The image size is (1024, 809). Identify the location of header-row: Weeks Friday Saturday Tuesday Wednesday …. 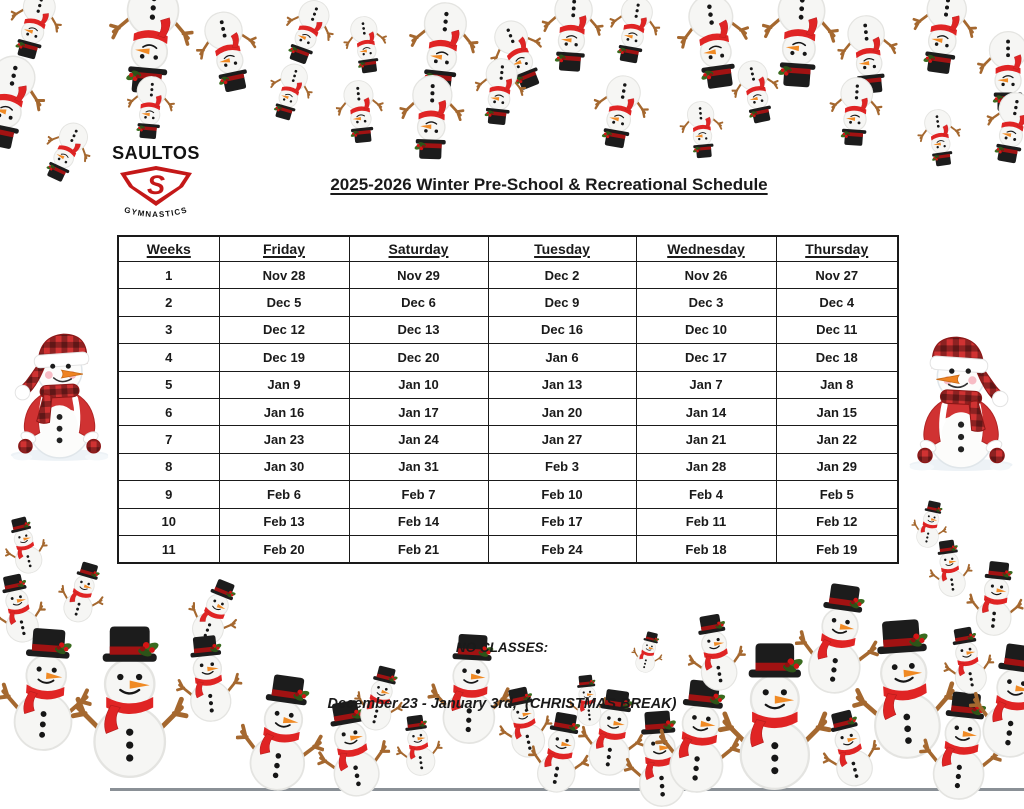
(508, 248).